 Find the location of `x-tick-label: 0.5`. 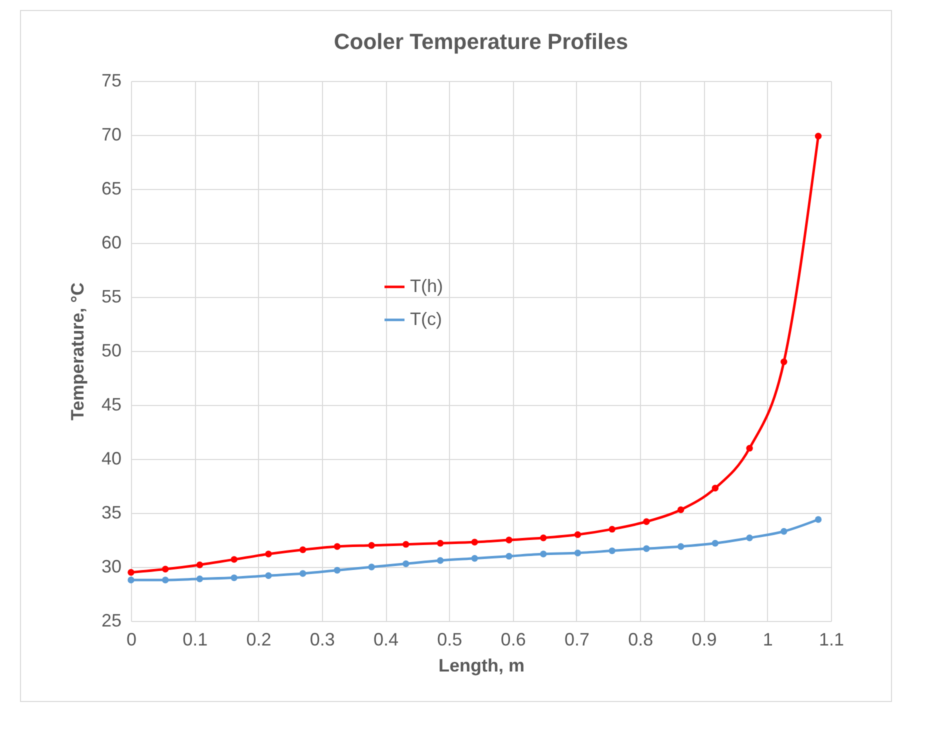

x-tick-label: 0.5 is located at coordinates (449, 640).